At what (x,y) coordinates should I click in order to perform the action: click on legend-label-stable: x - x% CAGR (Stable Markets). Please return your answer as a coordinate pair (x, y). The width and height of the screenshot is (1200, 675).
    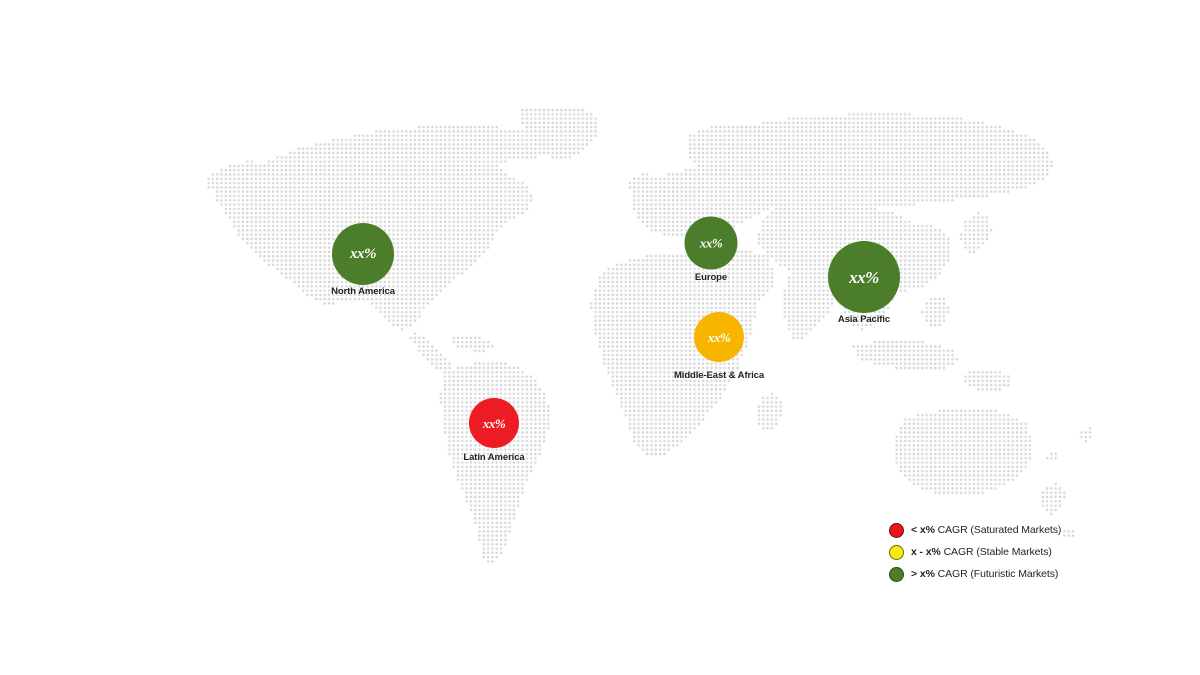
    Looking at the image, I should click on (981, 552).